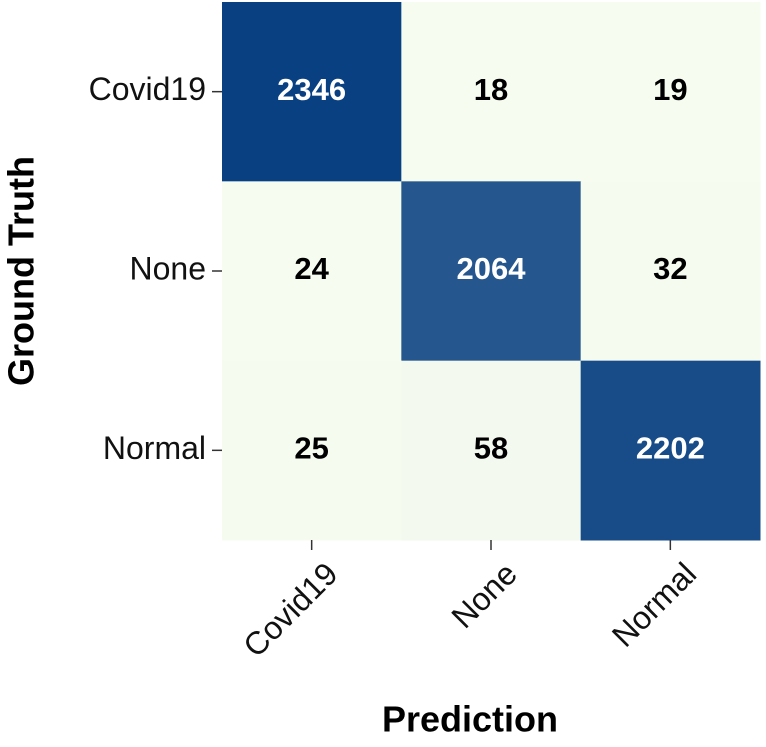 The image size is (766, 747). I want to click on y-tick-label: None, so click(168, 268).